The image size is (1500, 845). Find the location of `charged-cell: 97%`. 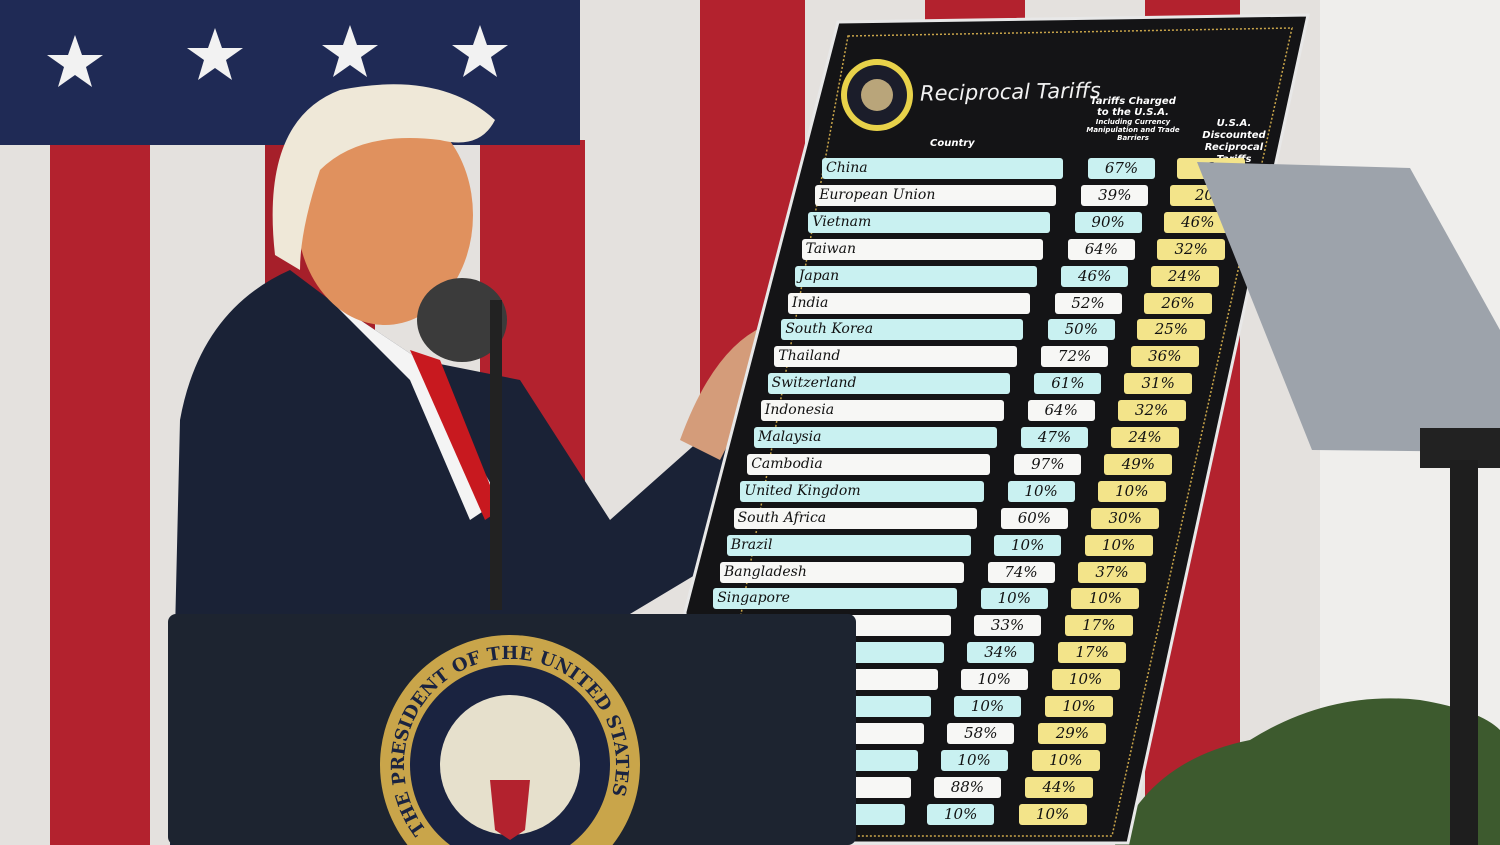

charged-cell: 97% is located at coordinates (1048, 464).